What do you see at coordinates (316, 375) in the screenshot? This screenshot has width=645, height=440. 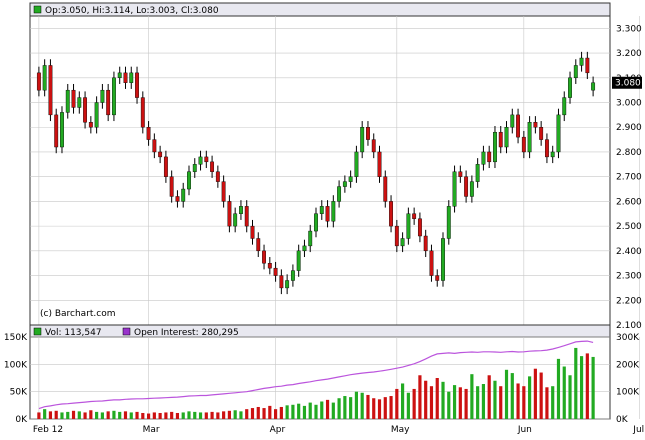 I see `open-interest-line` at bounding box center [316, 375].